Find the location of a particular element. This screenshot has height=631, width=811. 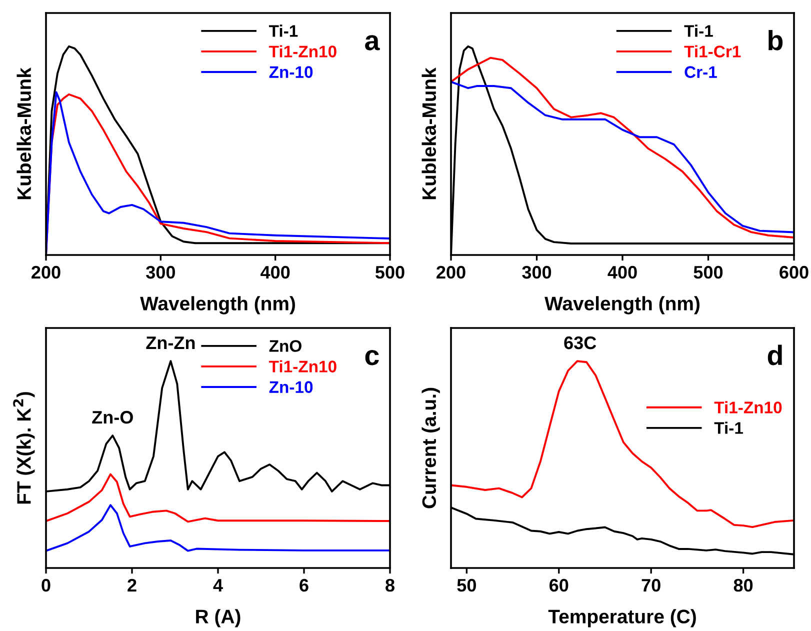

x-tick-label: 4 is located at coordinates (218, 585).